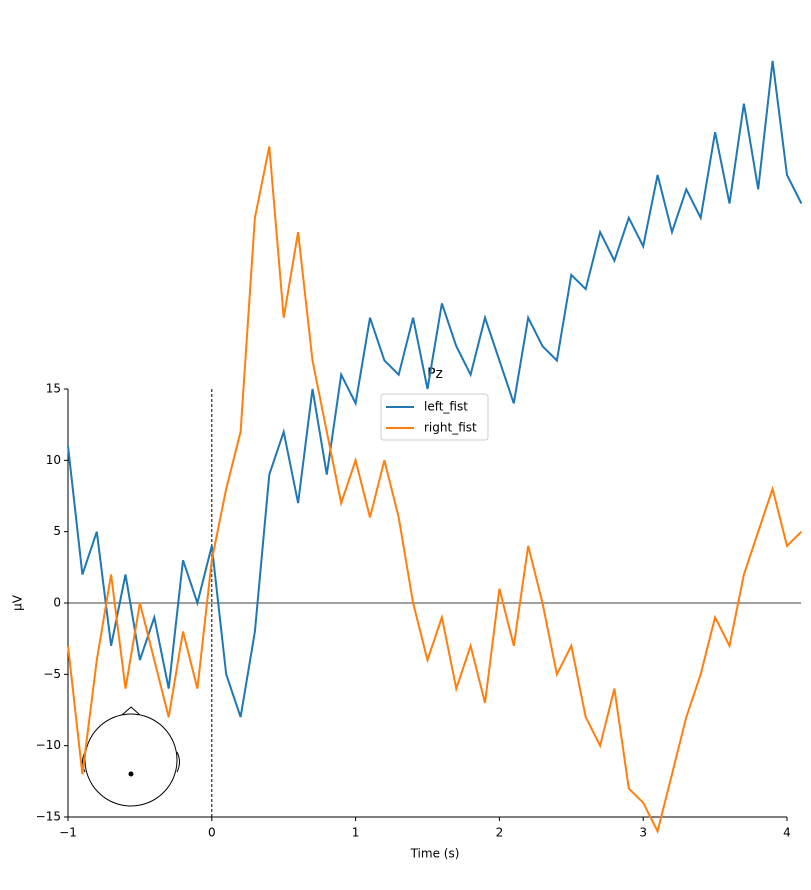 This screenshot has height=890, width=811. What do you see at coordinates (18, 602) in the screenshot?
I see `y-axis-label: µV` at bounding box center [18, 602].